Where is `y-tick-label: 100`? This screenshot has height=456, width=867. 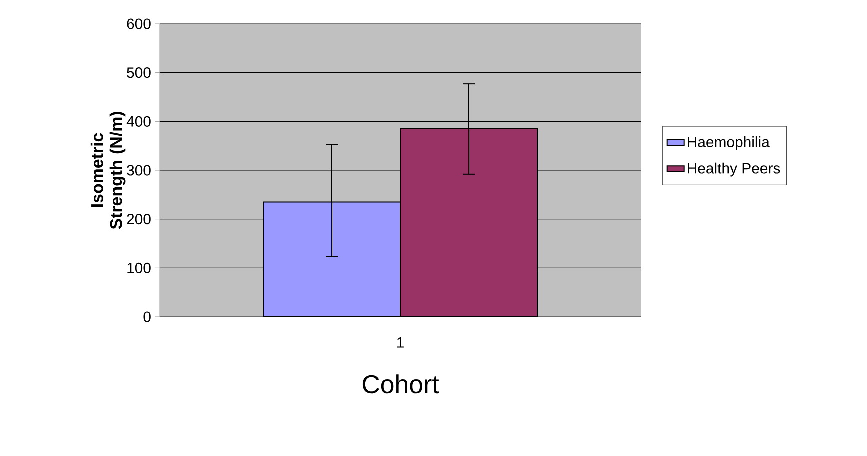
y-tick-label: 100 is located at coordinates (139, 268).